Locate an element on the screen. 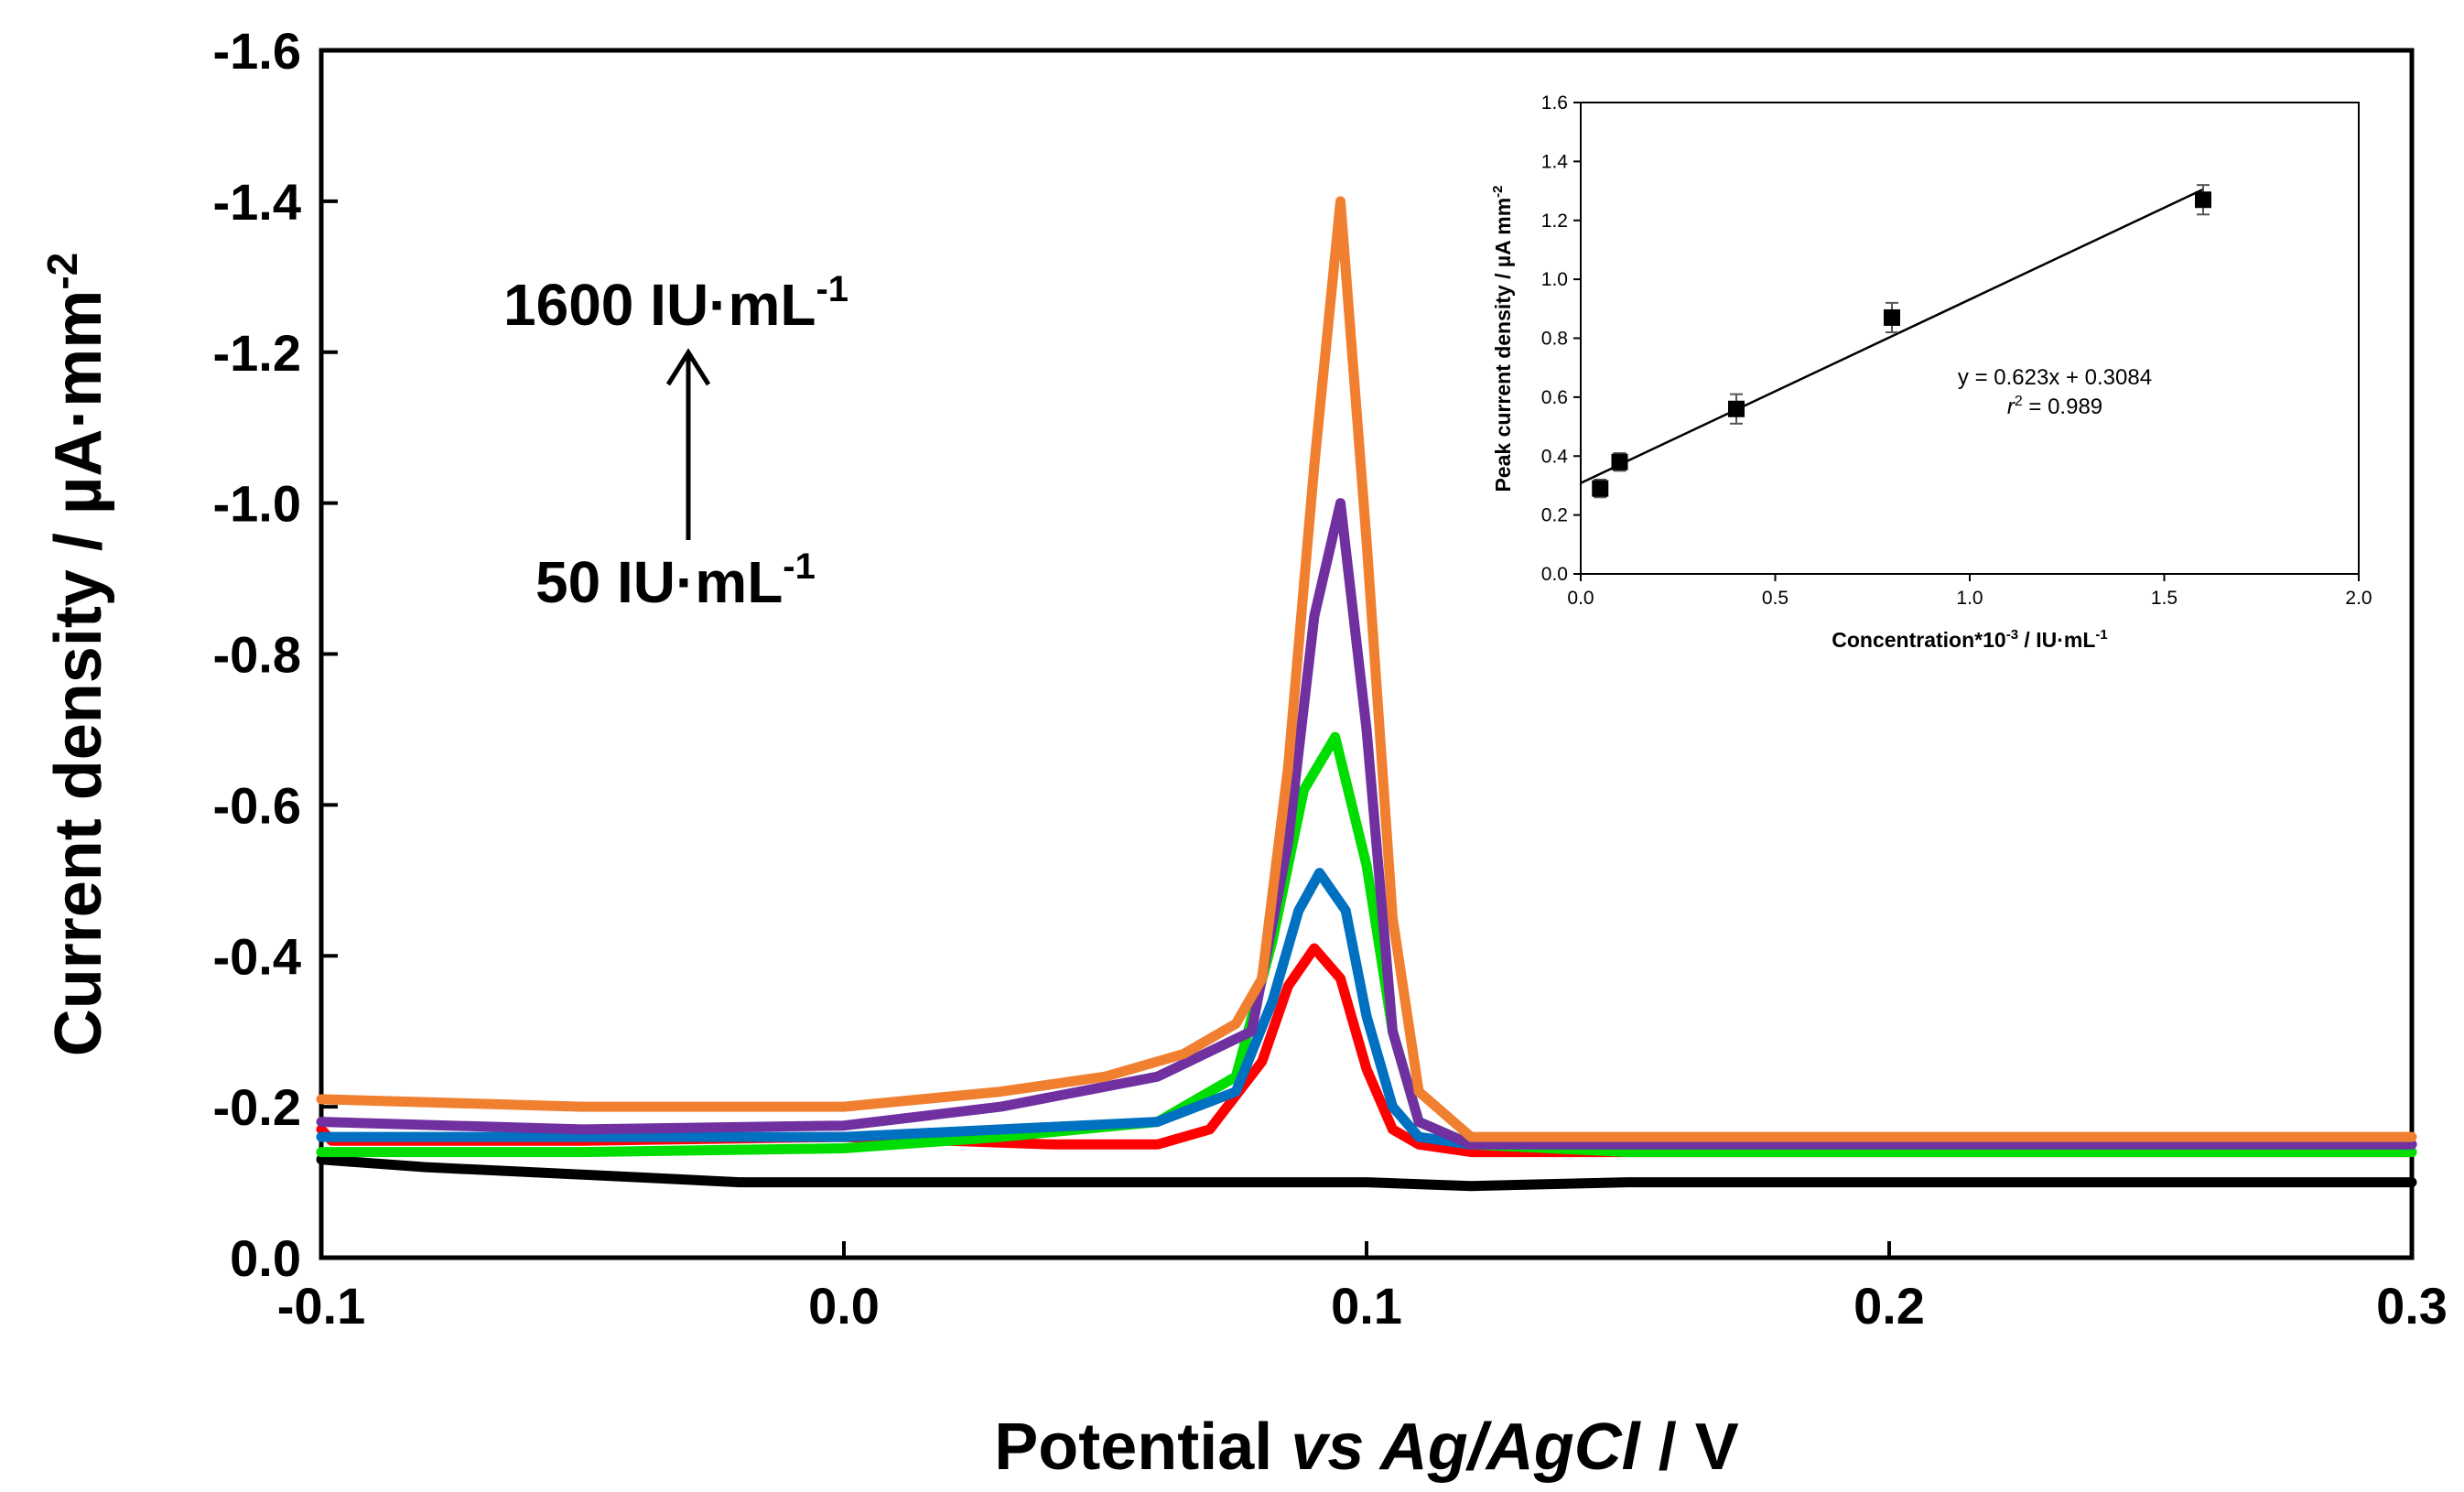 The width and height of the screenshot is (2464, 1492). annotation-top-text: 1600 IU·mL is located at coordinates (659, 305).